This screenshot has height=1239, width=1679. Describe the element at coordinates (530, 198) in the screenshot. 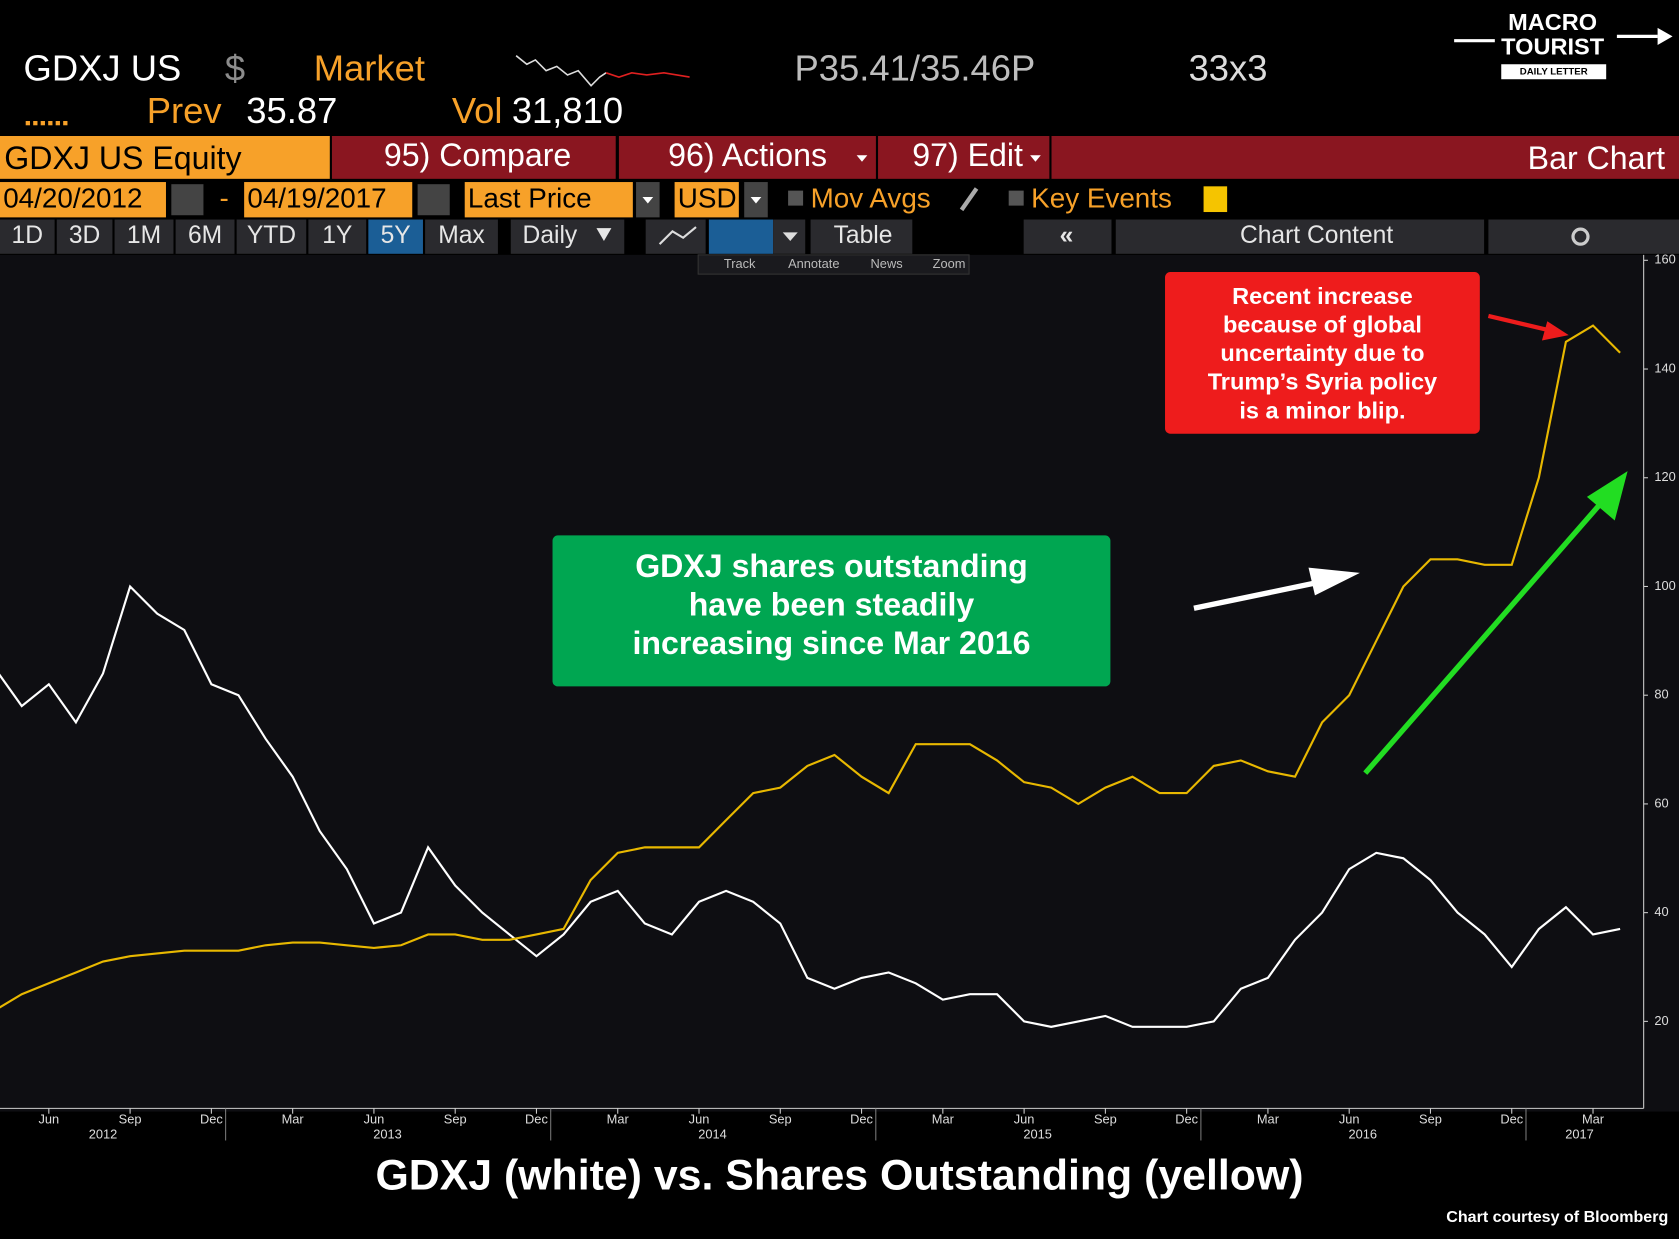

I see `field: Last Price` at that location.